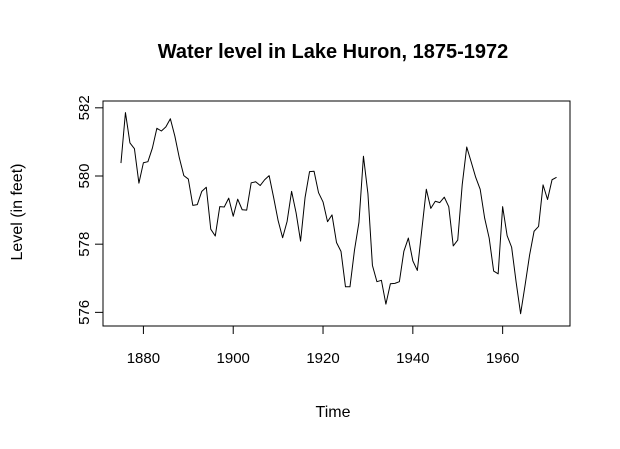 This screenshot has width=620, height=449. What do you see at coordinates (412, 358) in the screenshot?
I see `x-tick-label: 1940` at bounding box center [412, 358].